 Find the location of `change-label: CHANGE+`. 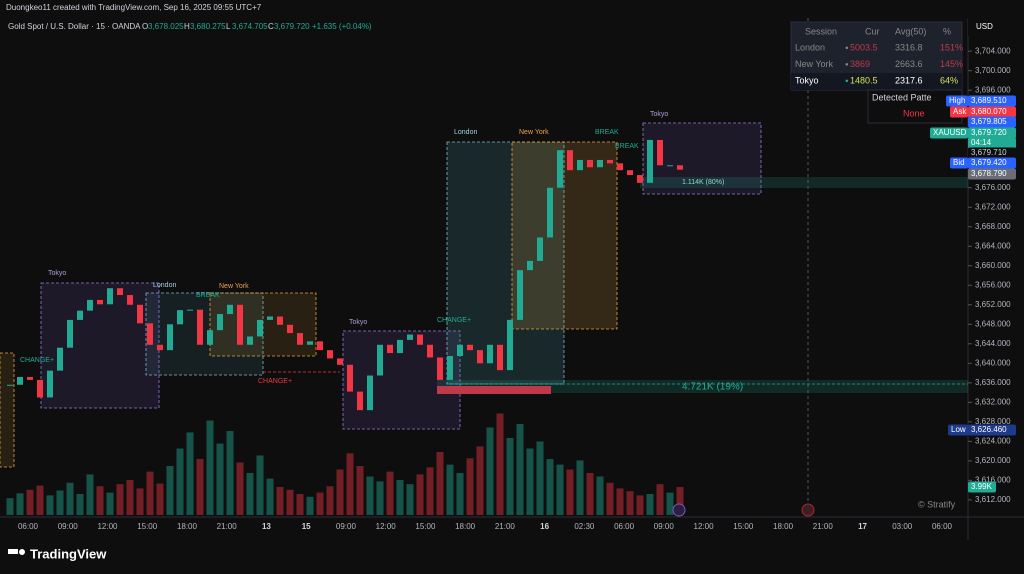

change-label: CHANGE+ is located at coordinates (454, 320).